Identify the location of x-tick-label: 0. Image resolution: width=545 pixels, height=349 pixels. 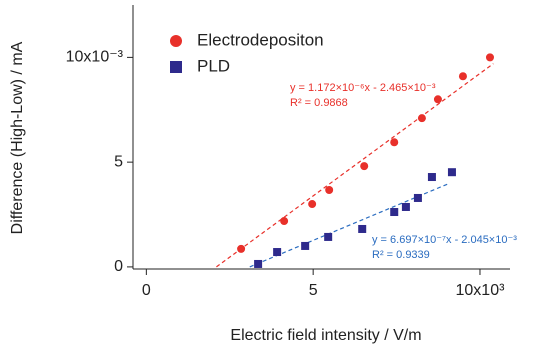
(146, 290).